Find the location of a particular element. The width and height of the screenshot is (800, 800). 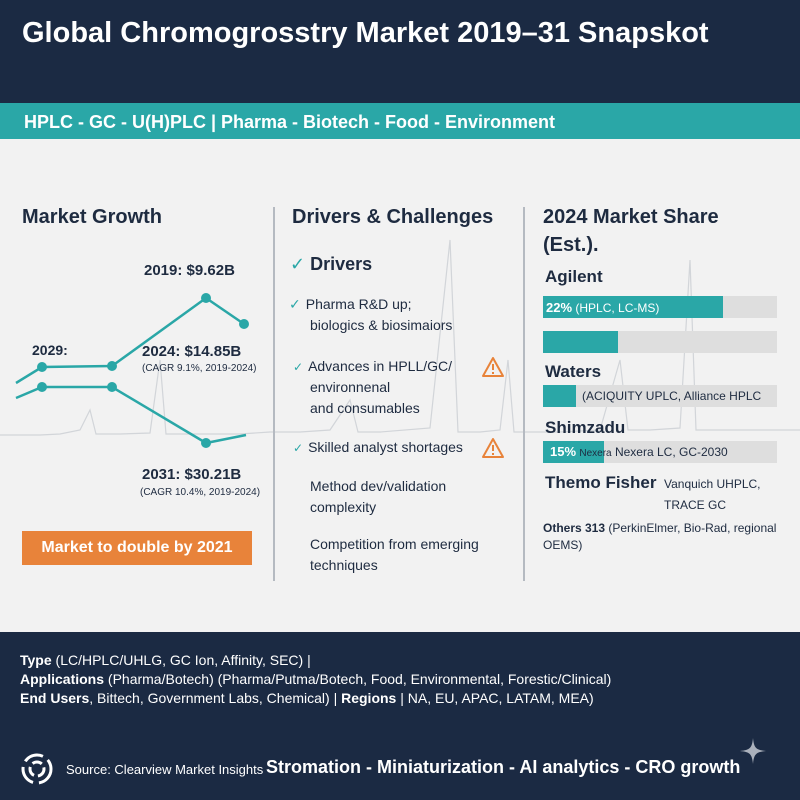

share-detail: (HPLC, LC-MS) is located at coordinates (617, 308).